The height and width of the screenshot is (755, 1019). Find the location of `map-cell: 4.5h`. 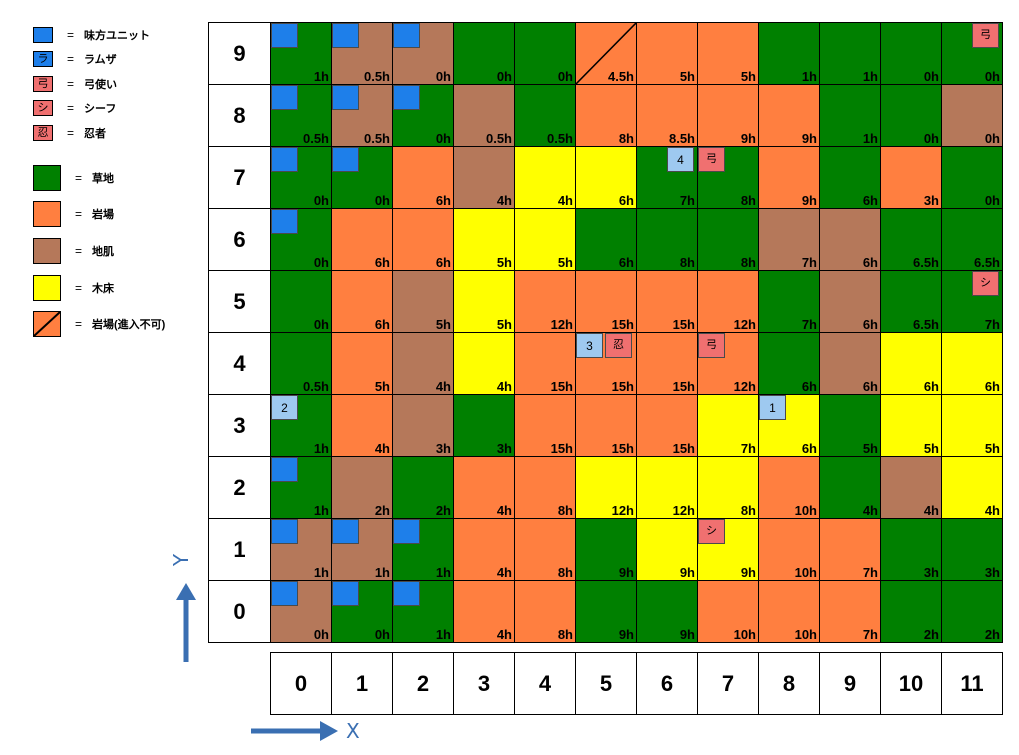

map-cell: 4.5h is located at coordinates (606, 53).